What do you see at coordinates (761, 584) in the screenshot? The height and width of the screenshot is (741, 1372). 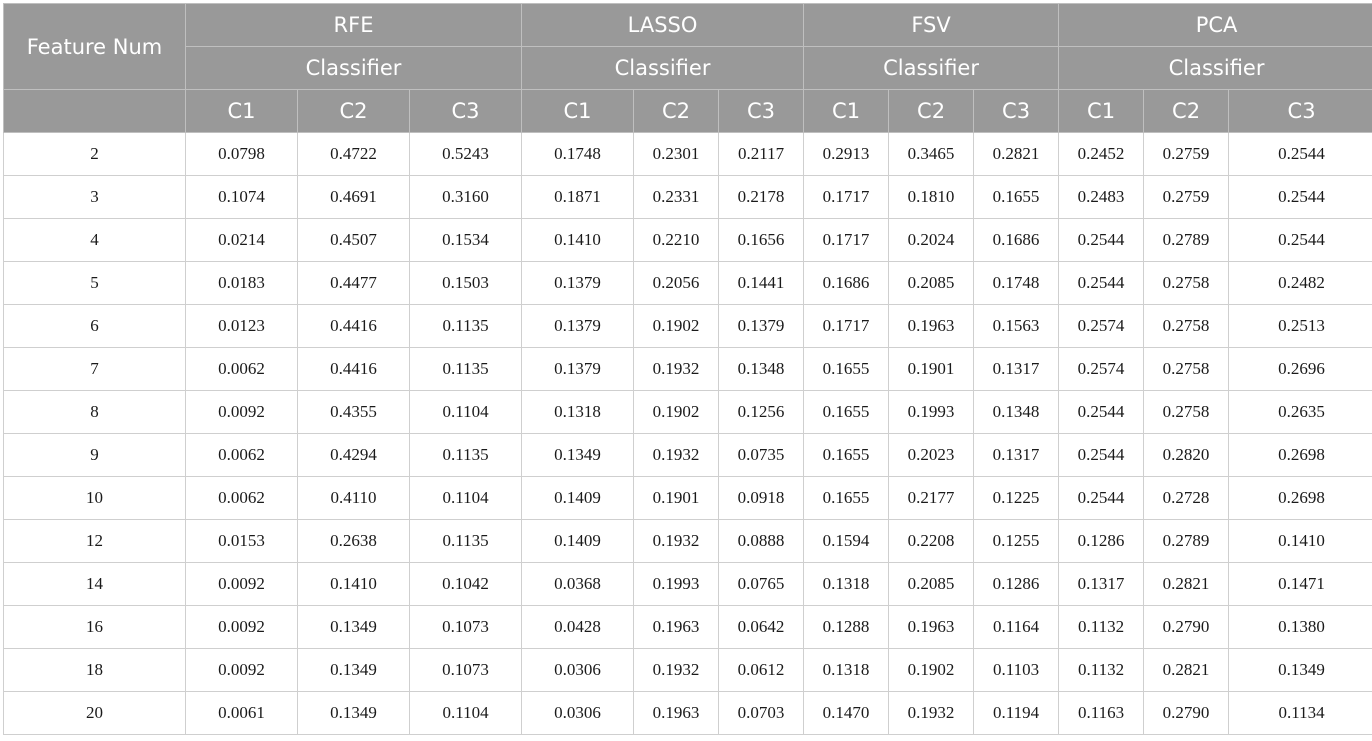 I see `value-cell: 0.0765` at bounding box center [761, 584].